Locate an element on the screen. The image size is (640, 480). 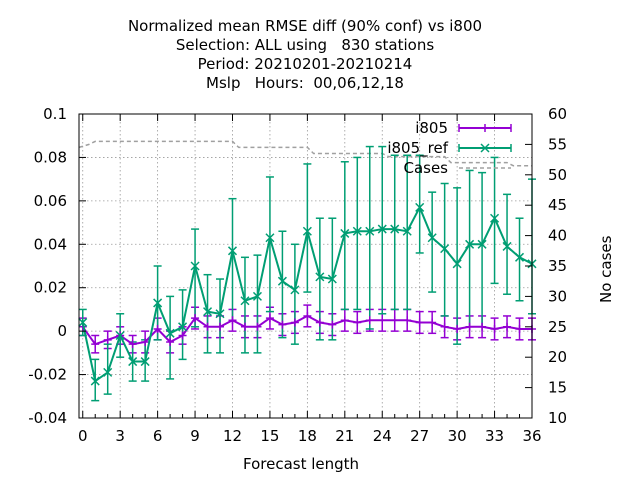
x-tick-label: 33 is located at coordinates (494, 436).